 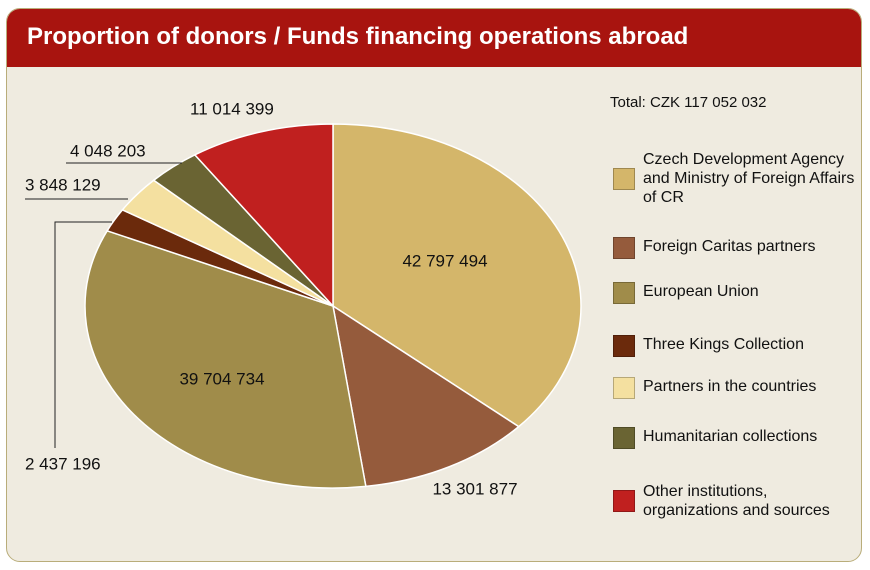 I want to click on leader-line, so click(x=83, y=334).